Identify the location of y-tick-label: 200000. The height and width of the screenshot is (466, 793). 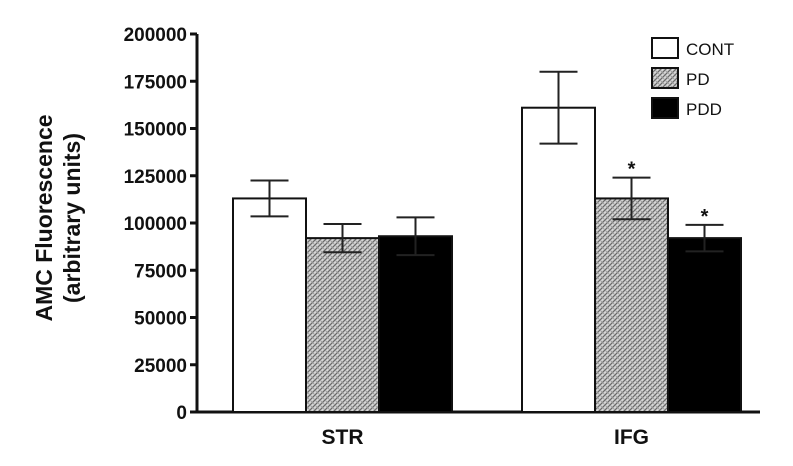
(155, 35).